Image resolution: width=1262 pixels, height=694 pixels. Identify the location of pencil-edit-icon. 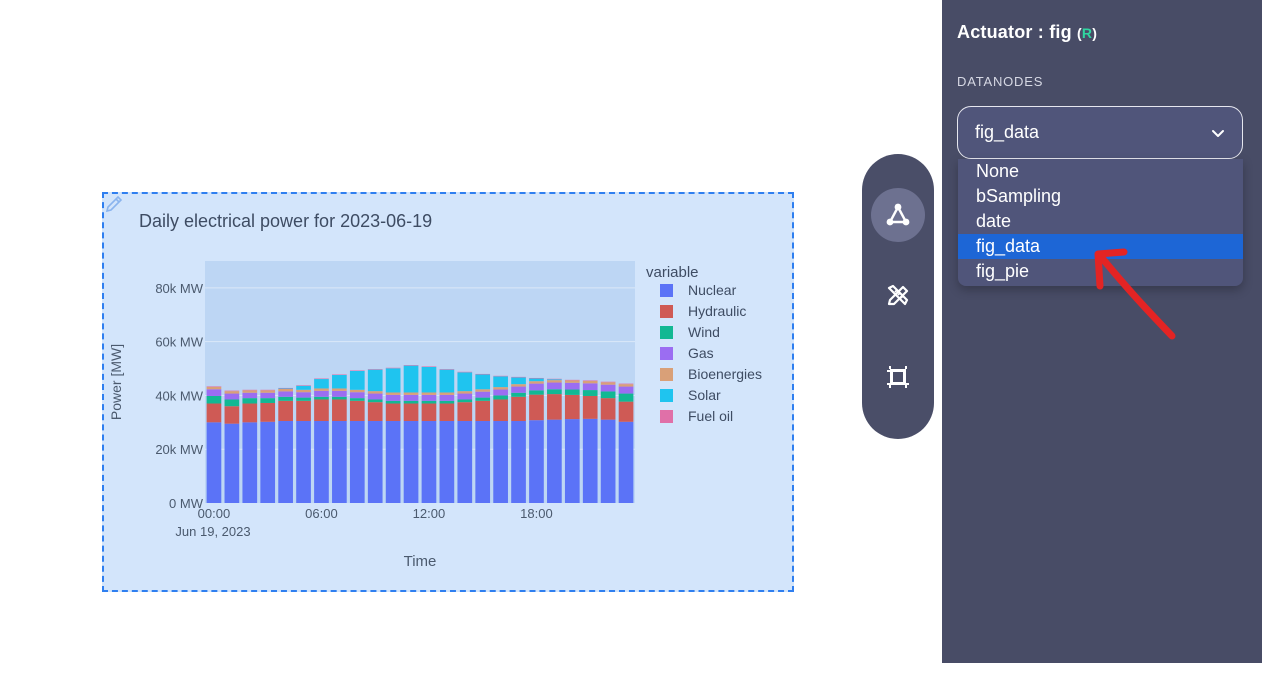
(114, 204).